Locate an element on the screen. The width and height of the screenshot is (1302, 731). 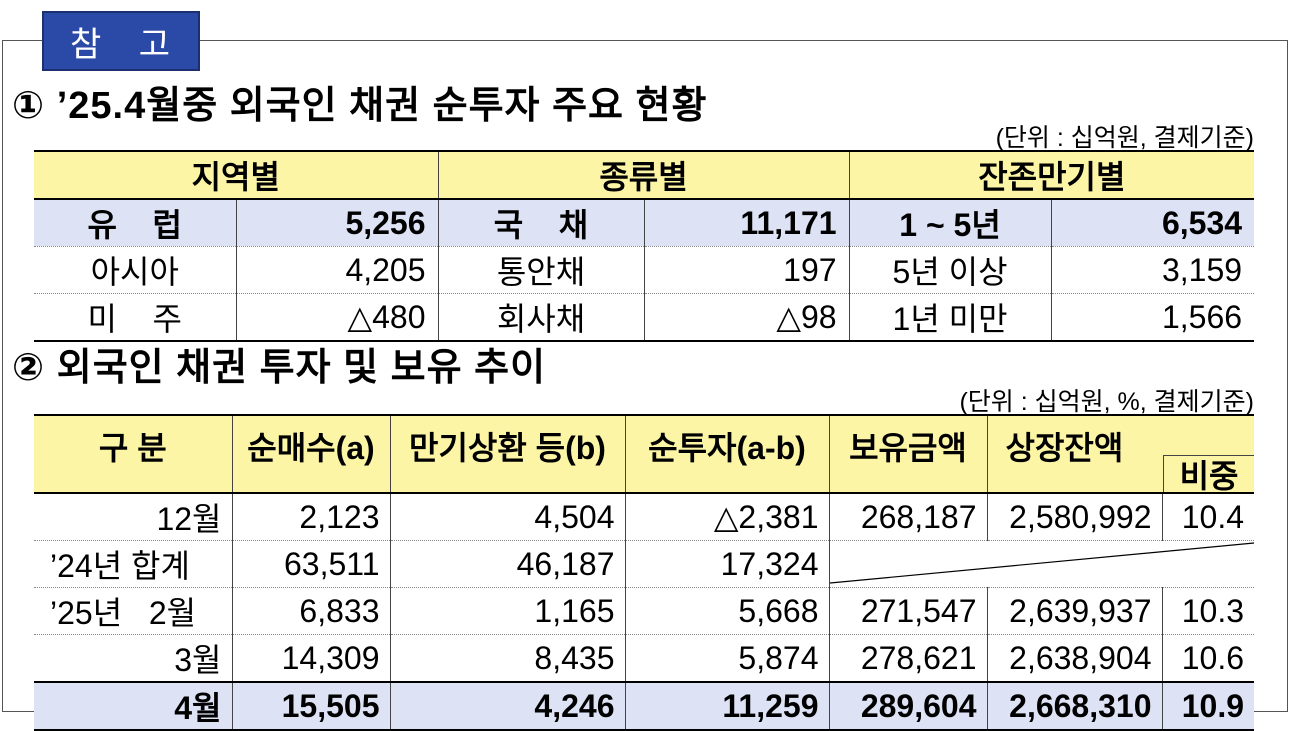
cell: 10.6 is located at coordinates (1208, 658).